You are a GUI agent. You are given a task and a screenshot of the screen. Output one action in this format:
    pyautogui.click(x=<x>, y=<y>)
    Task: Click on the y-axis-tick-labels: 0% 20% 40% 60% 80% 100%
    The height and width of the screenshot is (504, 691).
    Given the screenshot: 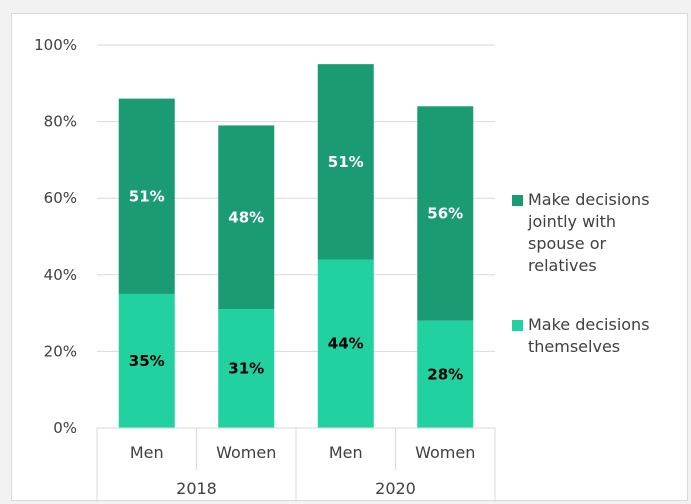 What is the action you would take?
    pyautogui.click(x=55, y=236)
    